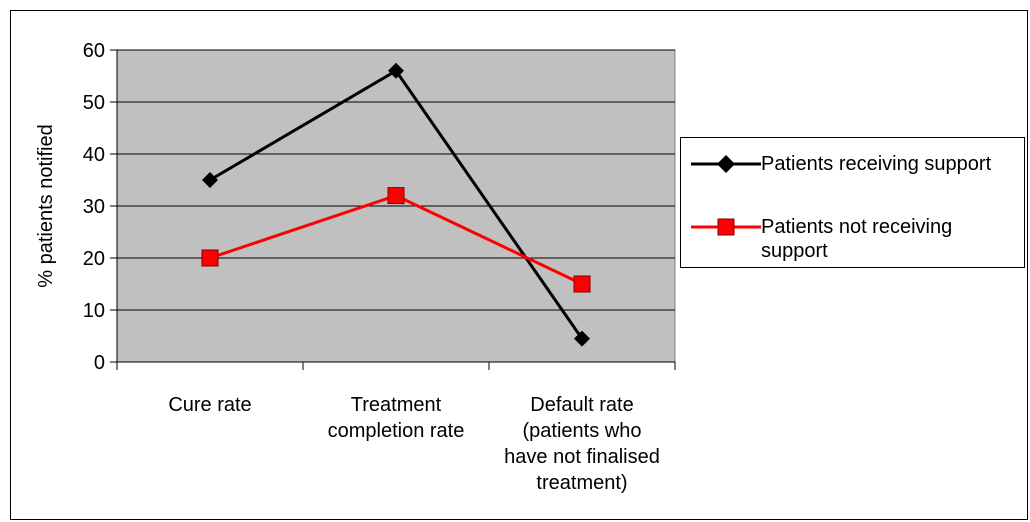  Describe the element at coordinates (99, 363) in the screenshot. I see `y-tick-label: 0` at that location.